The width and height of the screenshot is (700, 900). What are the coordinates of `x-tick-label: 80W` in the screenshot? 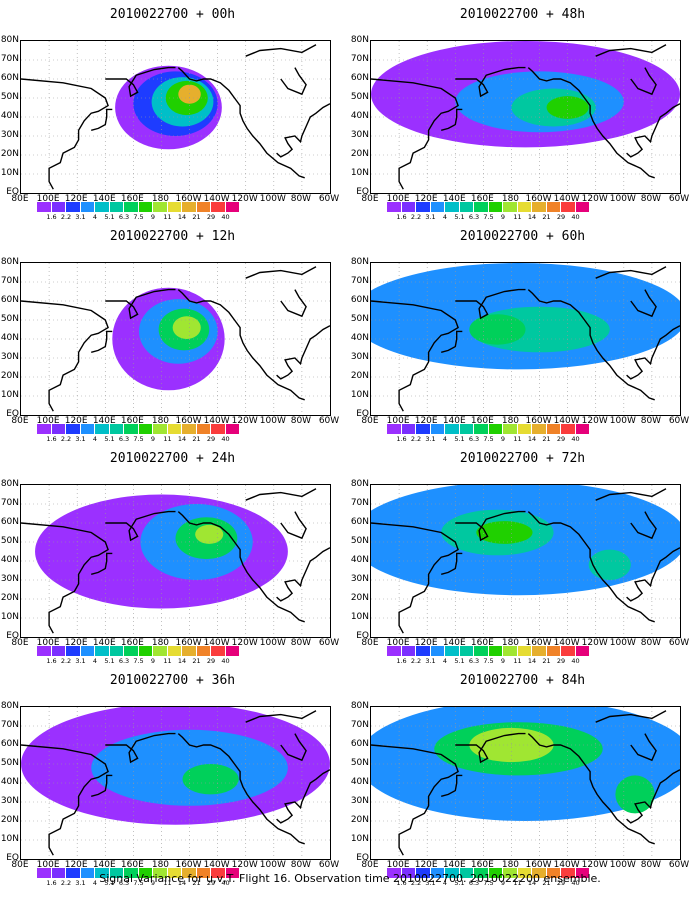 It's located at (651, 865).